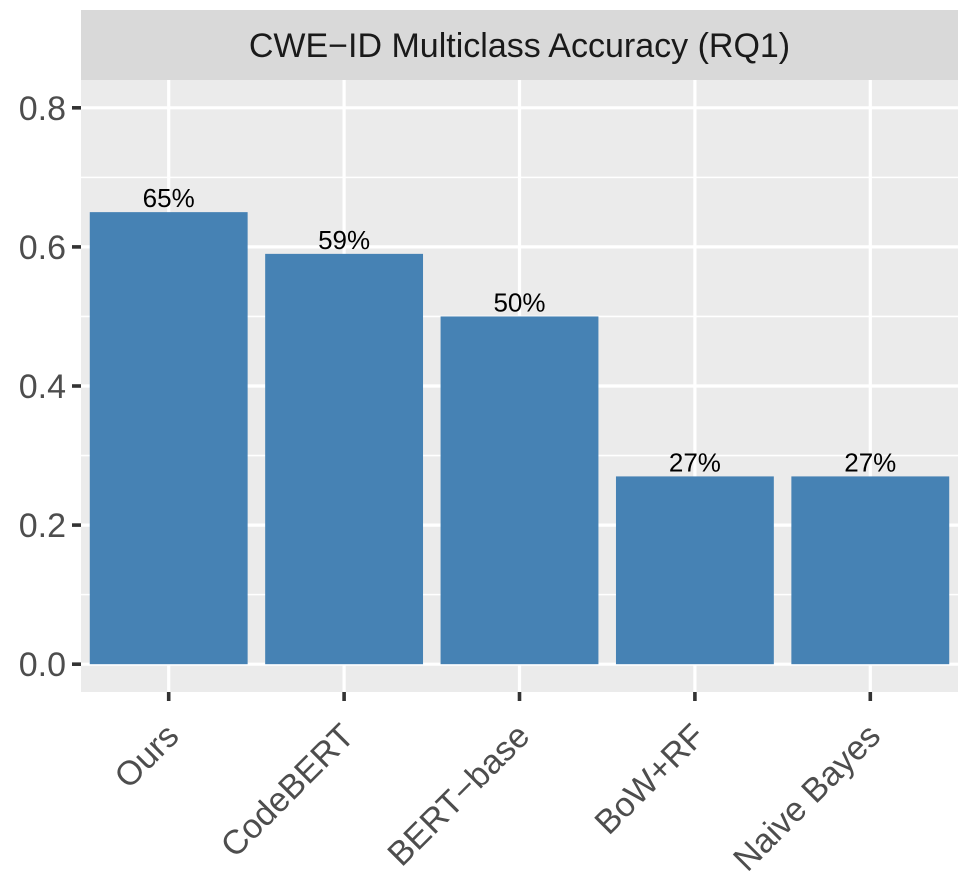 The width and height of the screenshot is (970, 893). I want to click on x-tick-label: CodeBERT, so click(288, 791).